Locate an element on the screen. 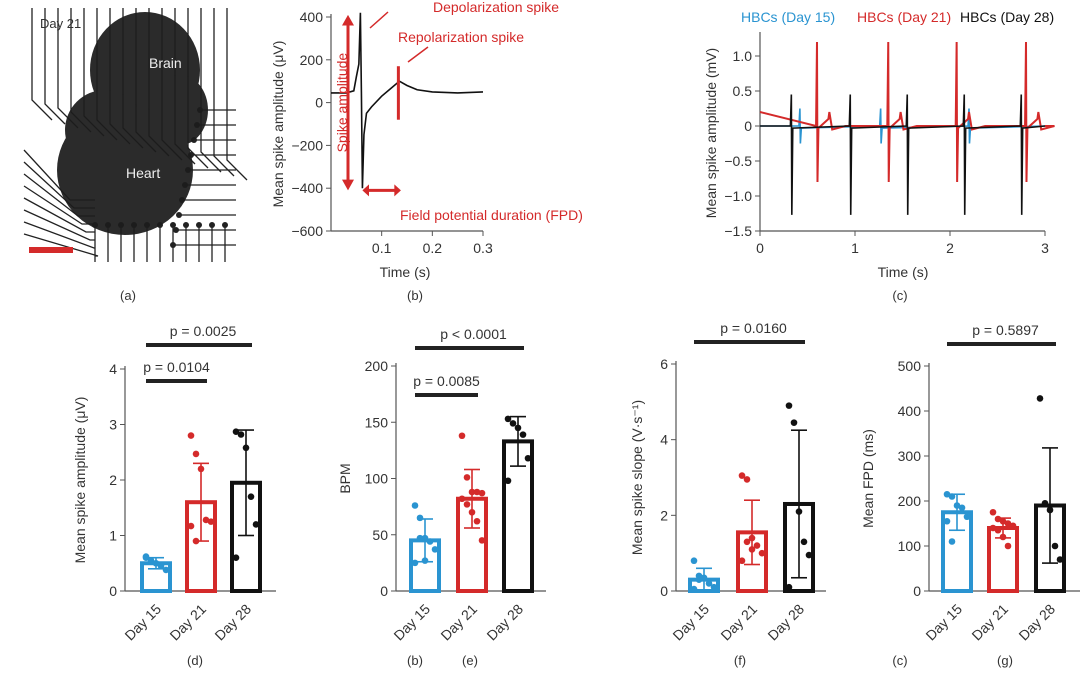 This screenshot has width=1080, height=674. y-tick-label: −600 is located at coordinates (307, 231).